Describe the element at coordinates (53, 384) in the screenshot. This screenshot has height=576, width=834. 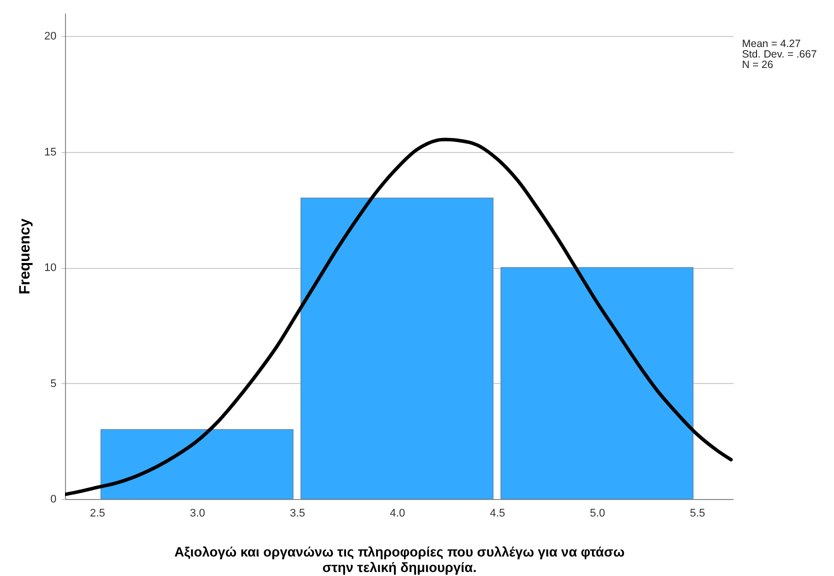
I see `y-tick-label: 5` at that location.